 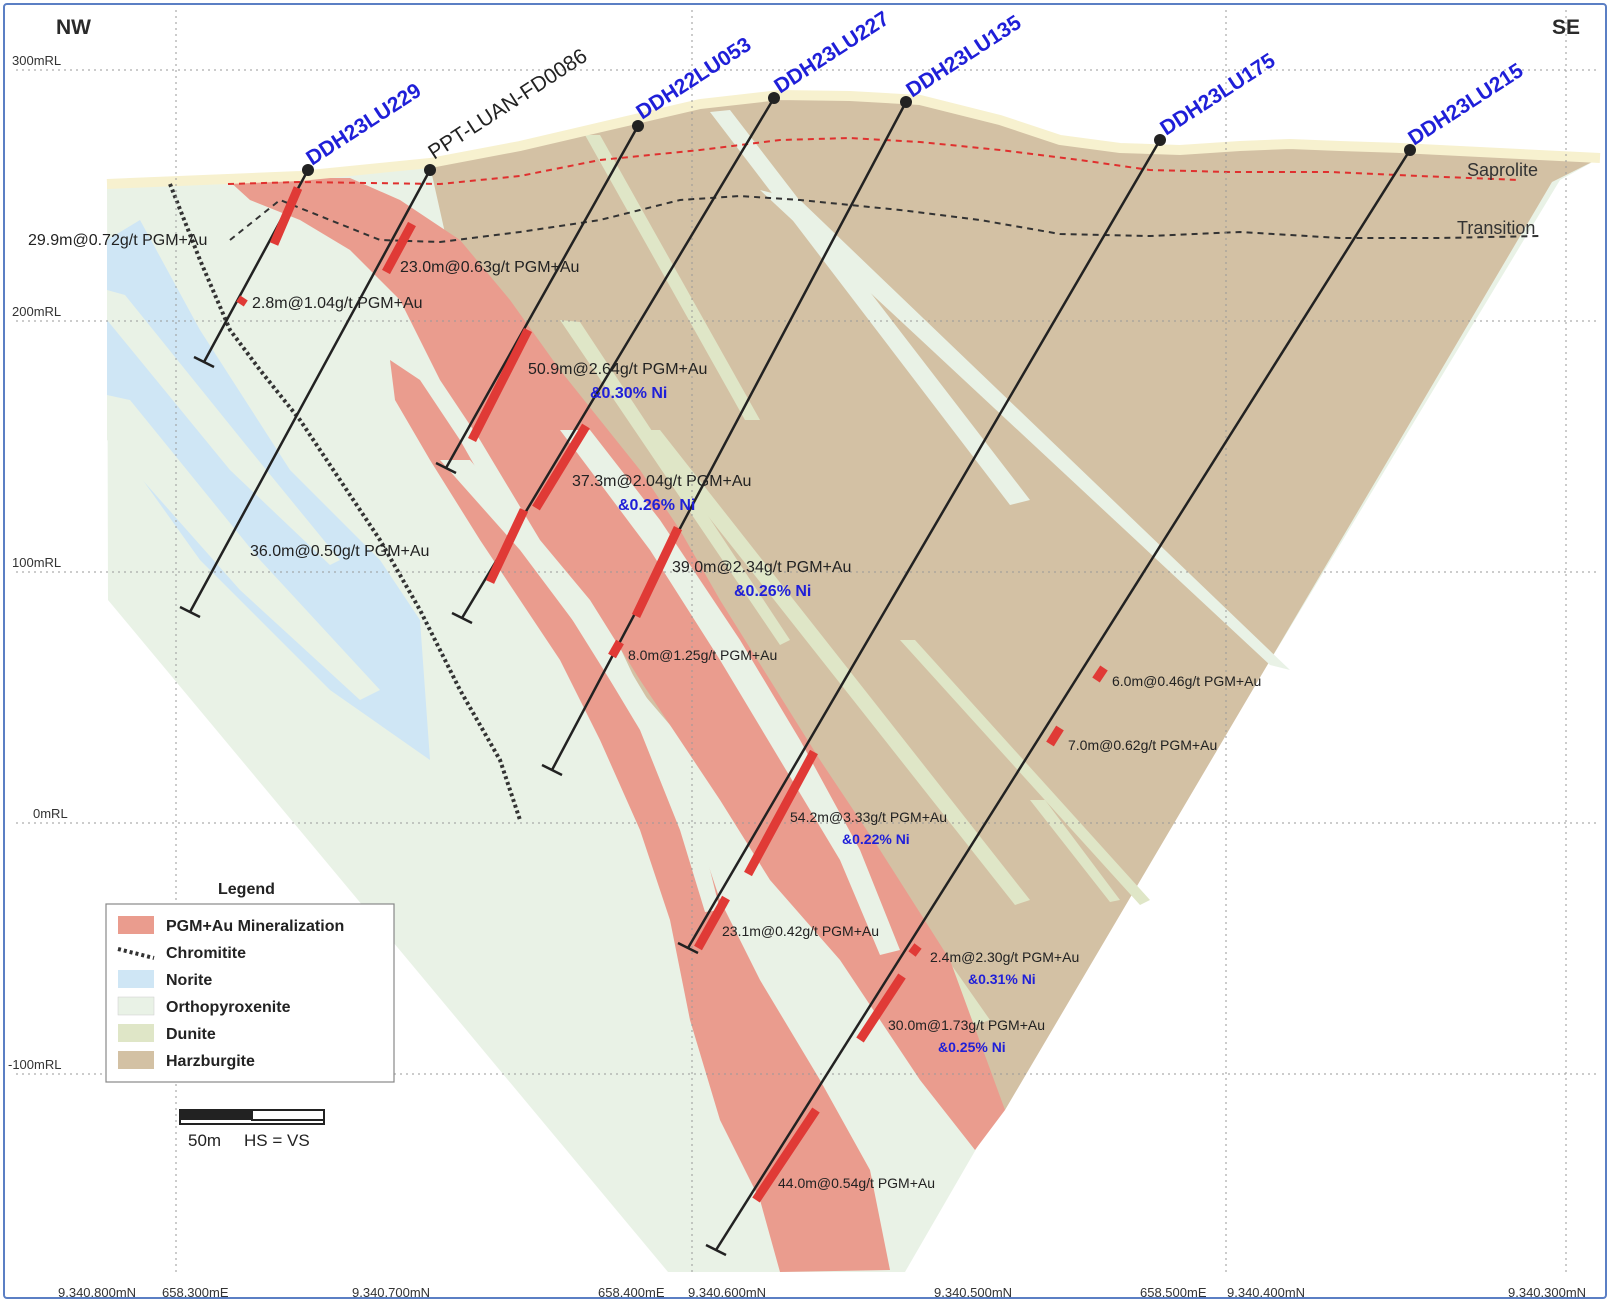 What do you see at coordinates (136, 979) in the screenshot?
I see `legend-swatch-norite` at bounding box center [136, 979].